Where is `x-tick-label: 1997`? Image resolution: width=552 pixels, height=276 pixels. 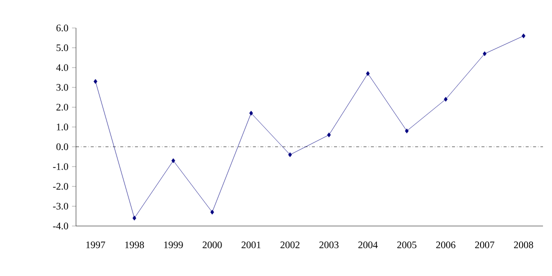
x-tick-label: 1997 is located at coordinates (96, 245).